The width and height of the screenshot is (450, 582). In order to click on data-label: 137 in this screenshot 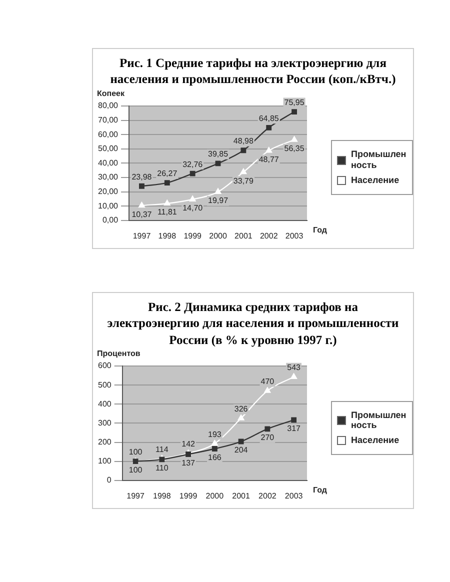, I will do `click(189, 463)`.